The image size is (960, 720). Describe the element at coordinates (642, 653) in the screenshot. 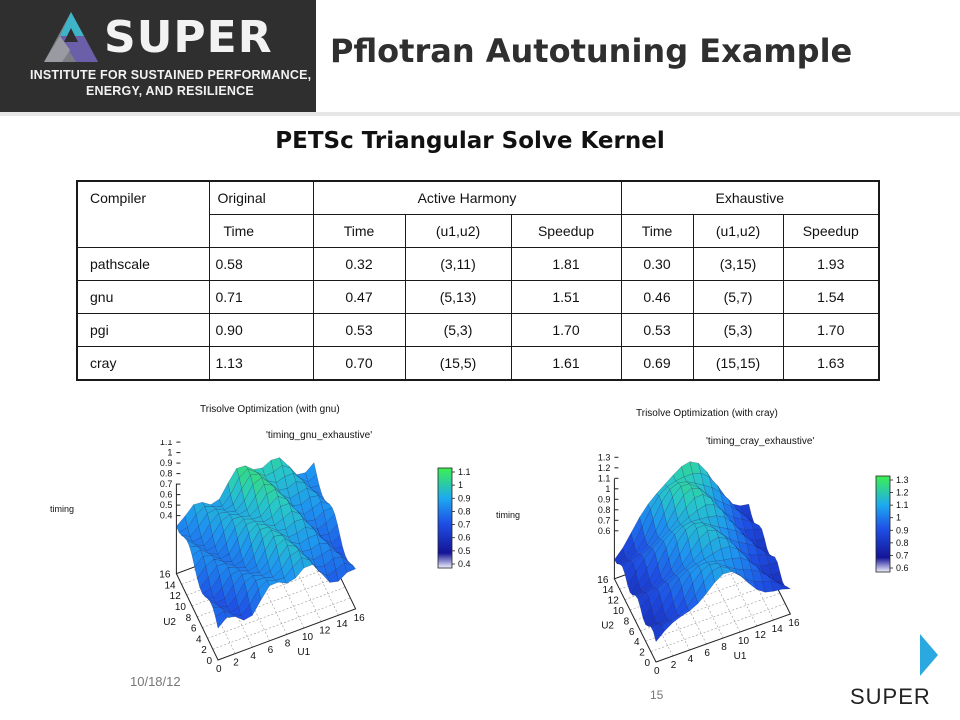

I see `y-tick-label: 2` at that location.